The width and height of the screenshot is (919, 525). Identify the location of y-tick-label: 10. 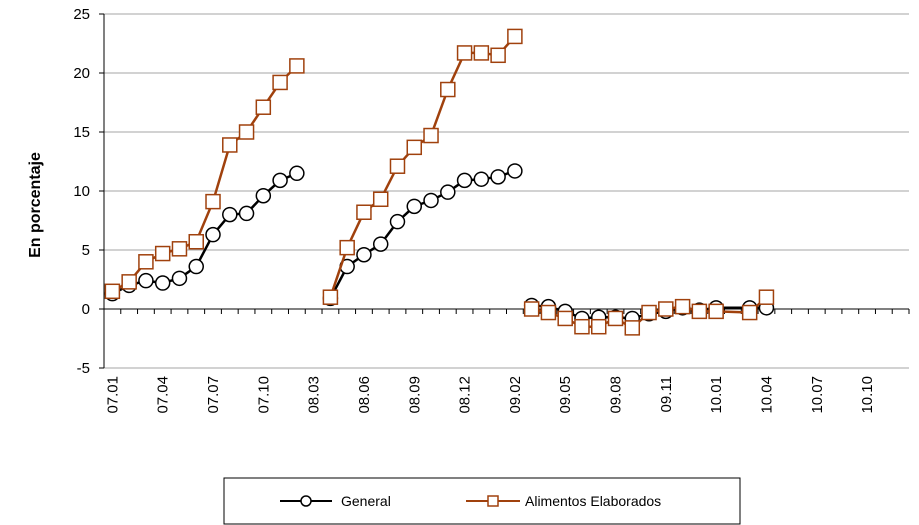
(81, 191).